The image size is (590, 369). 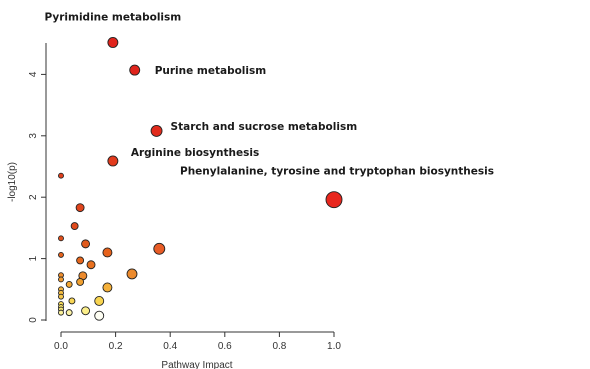 I want to click on x-tick-label: 0.6, so click(x=225, y=346).